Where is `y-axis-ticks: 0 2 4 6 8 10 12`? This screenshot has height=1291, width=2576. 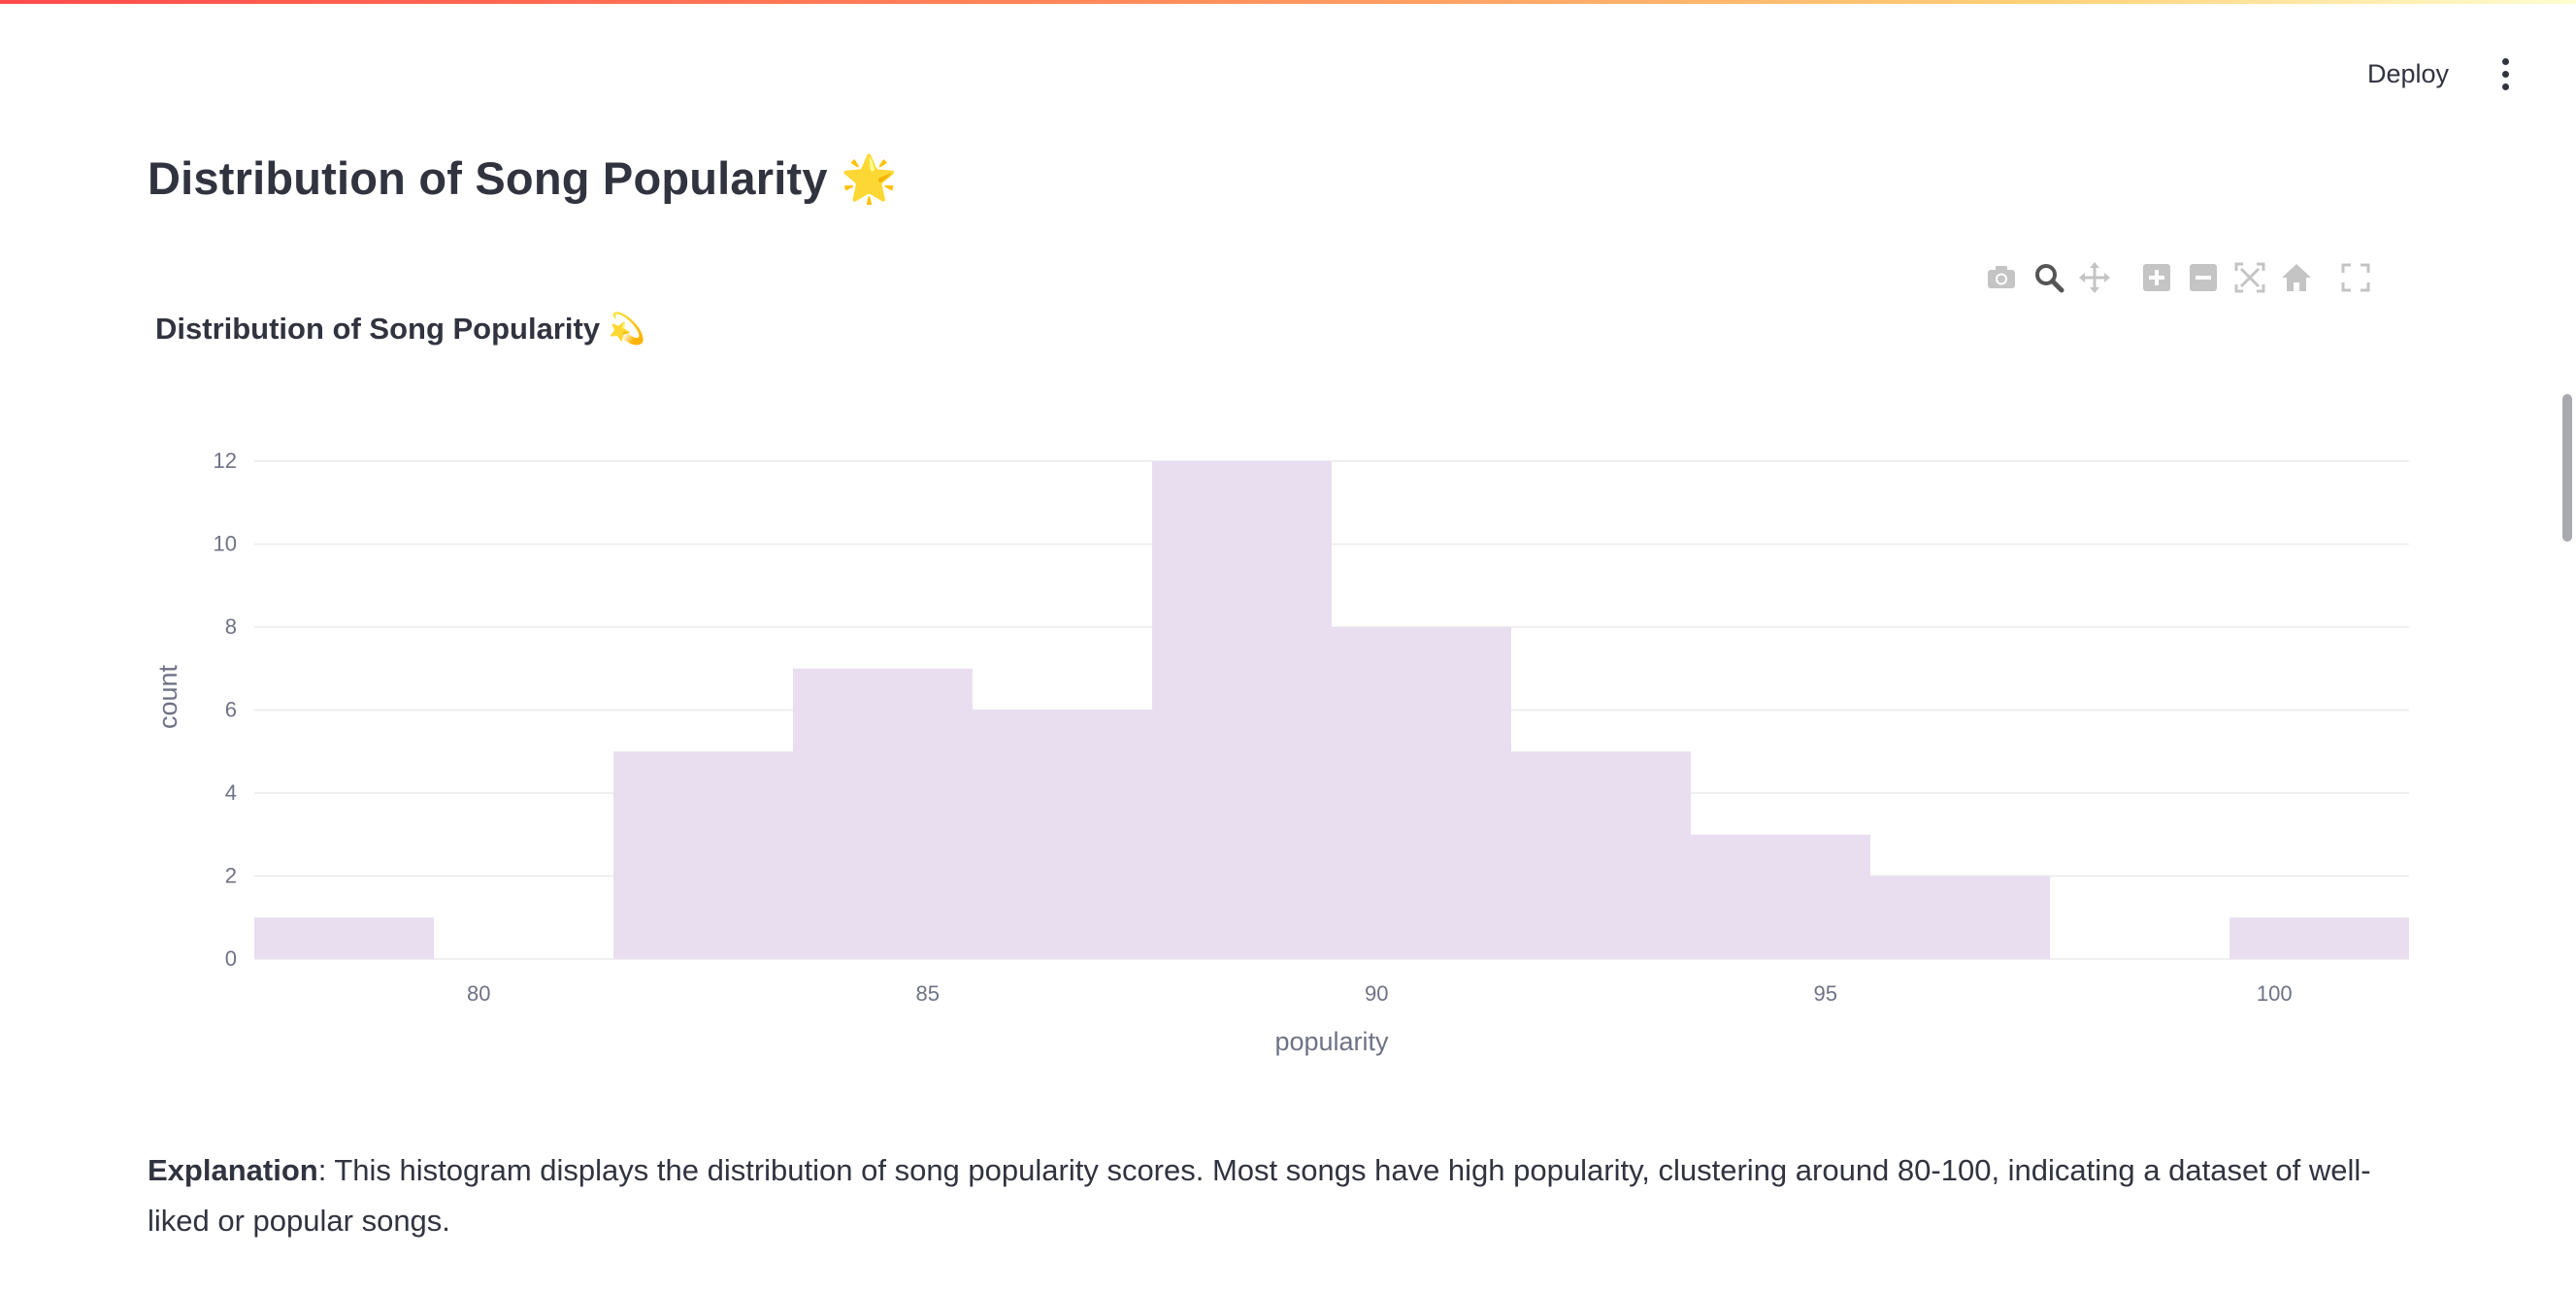
y-axis-ticks: 0 2 4 6 8 10 12 is located at coordinates (225, 709).